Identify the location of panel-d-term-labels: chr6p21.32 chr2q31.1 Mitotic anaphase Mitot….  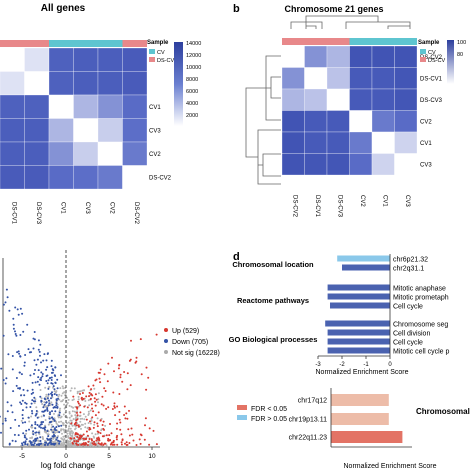
(421, 306).